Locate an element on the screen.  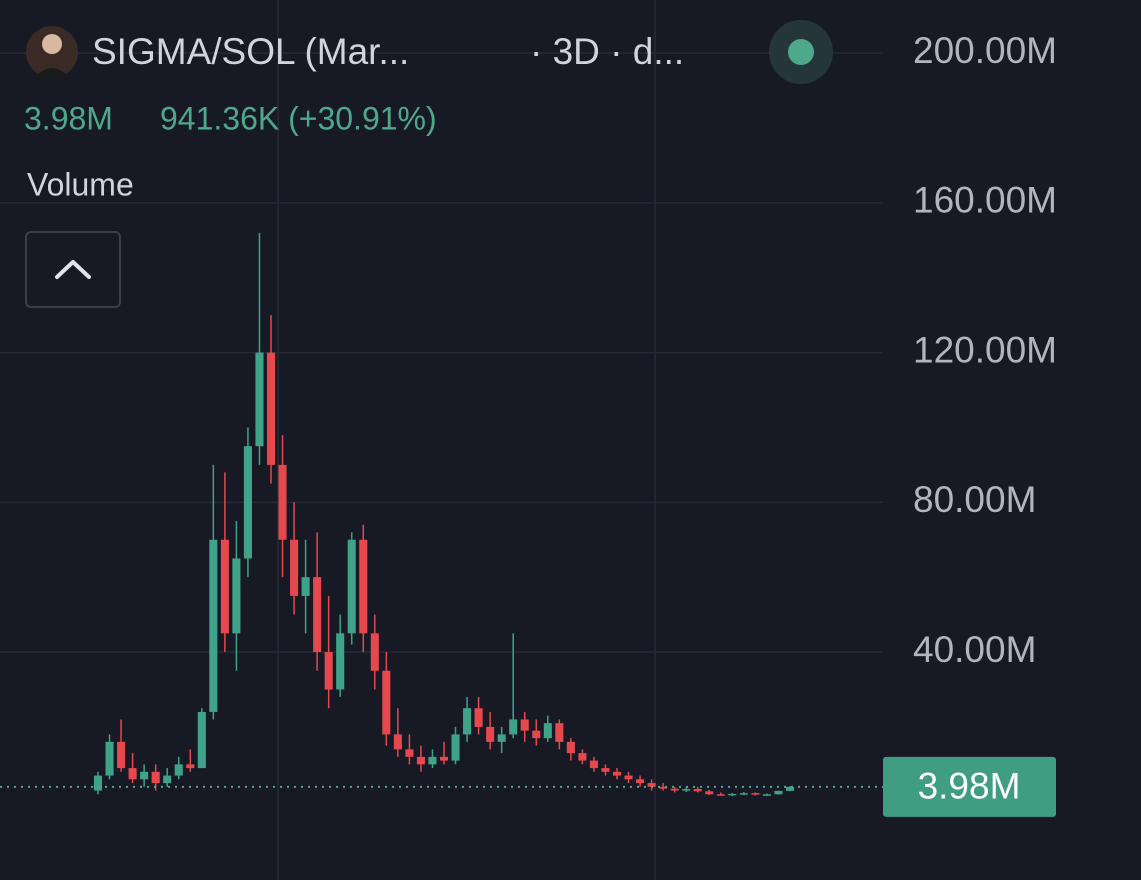
last-price: 3.98M is located at coordinates (68, 118).